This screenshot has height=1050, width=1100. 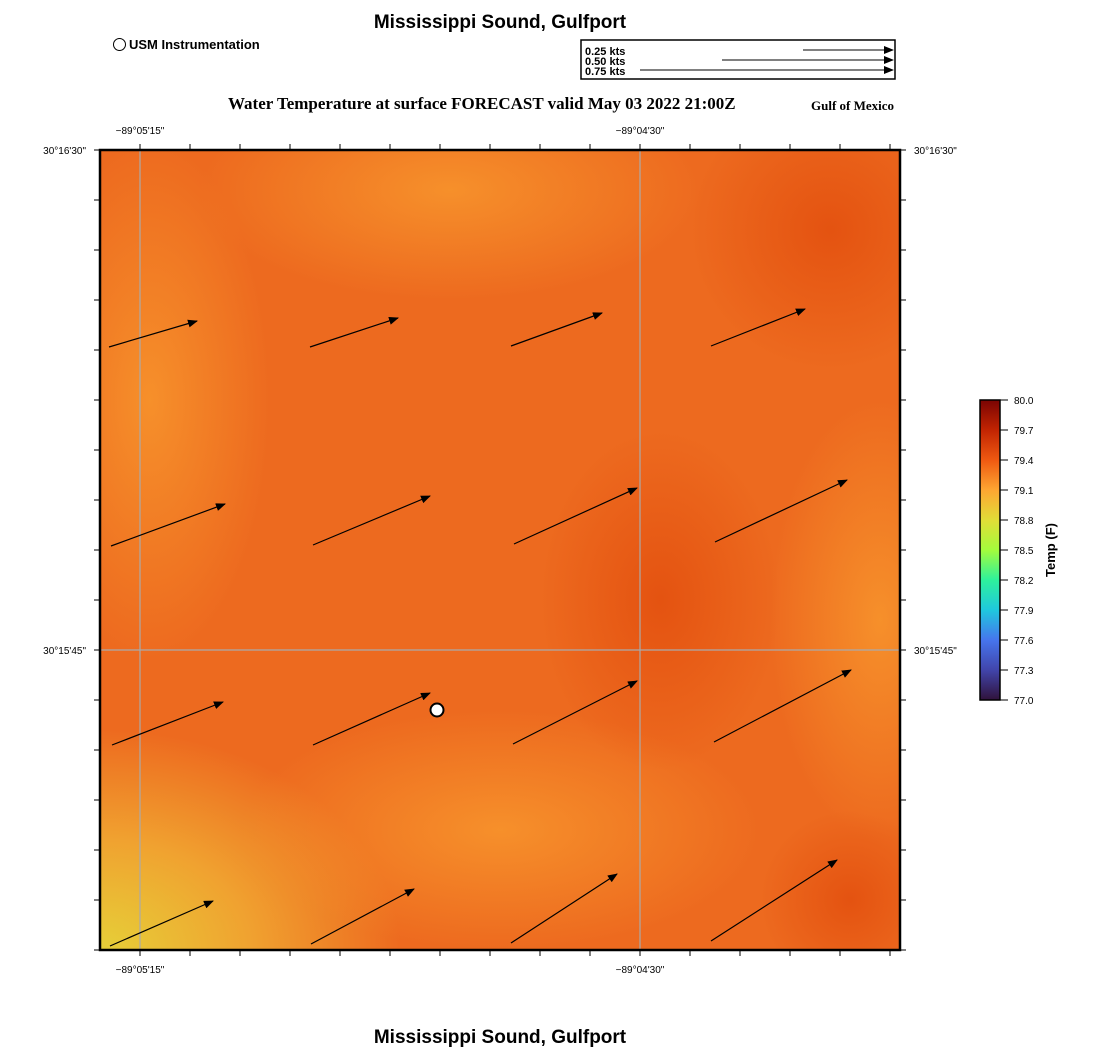 I want to click on footer-title: Mississippi Sound, Gulfport, so click(x=500, y=1037).